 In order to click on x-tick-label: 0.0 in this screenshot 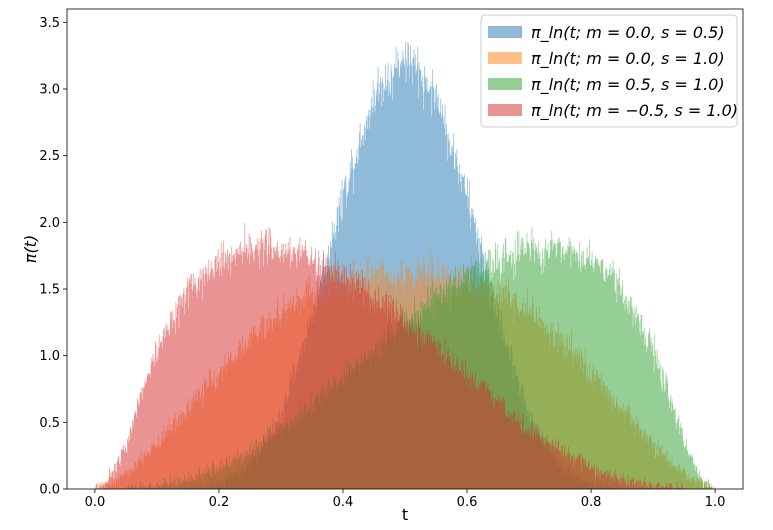, I will do `click(95, 502)`.